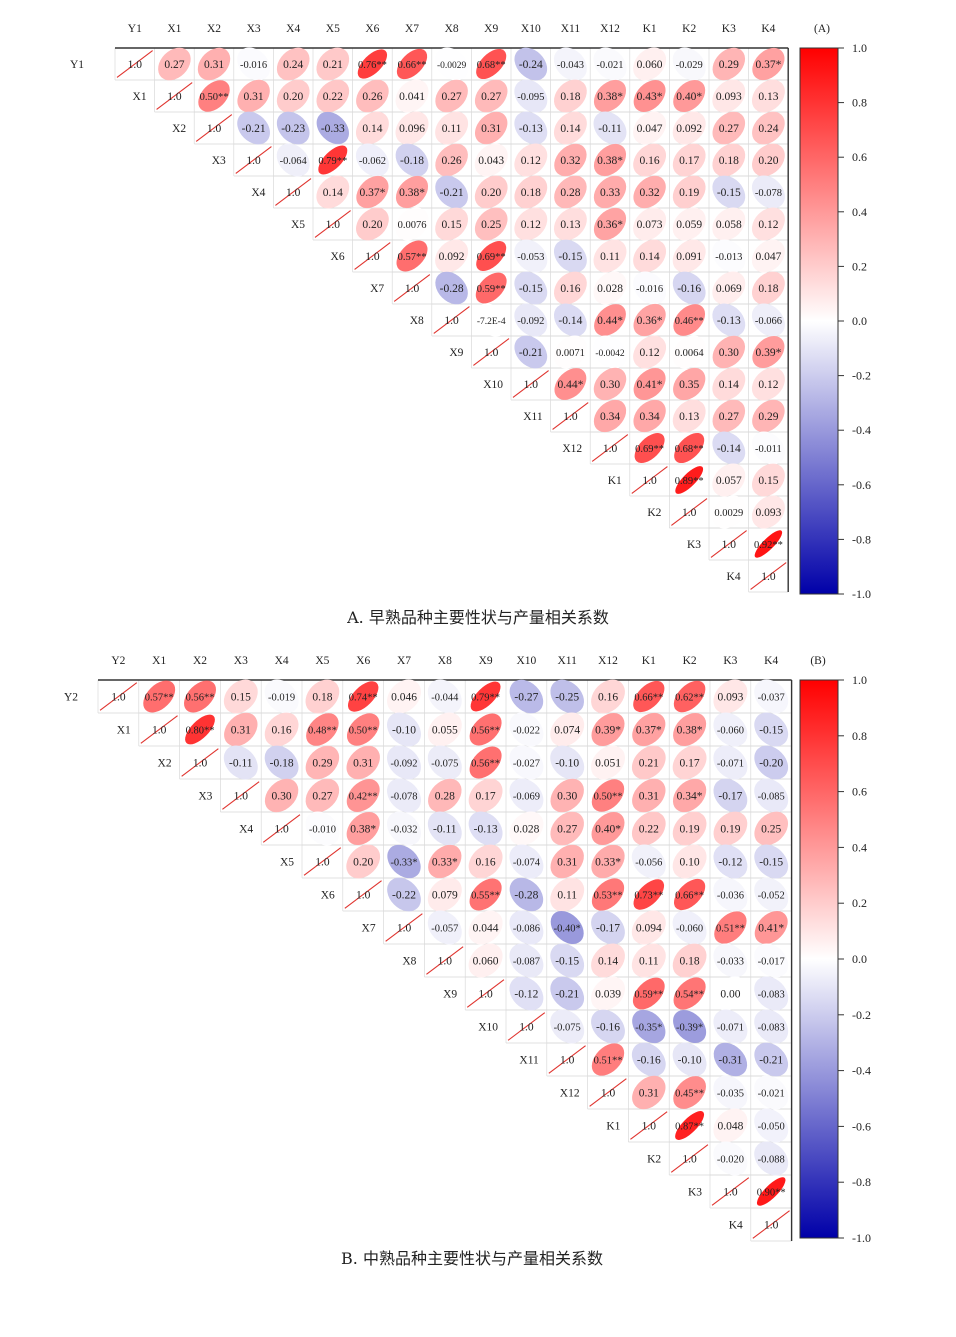 This screenshot has width=956, height=1337. I want to click on row-label: X5, so click(287, 863).